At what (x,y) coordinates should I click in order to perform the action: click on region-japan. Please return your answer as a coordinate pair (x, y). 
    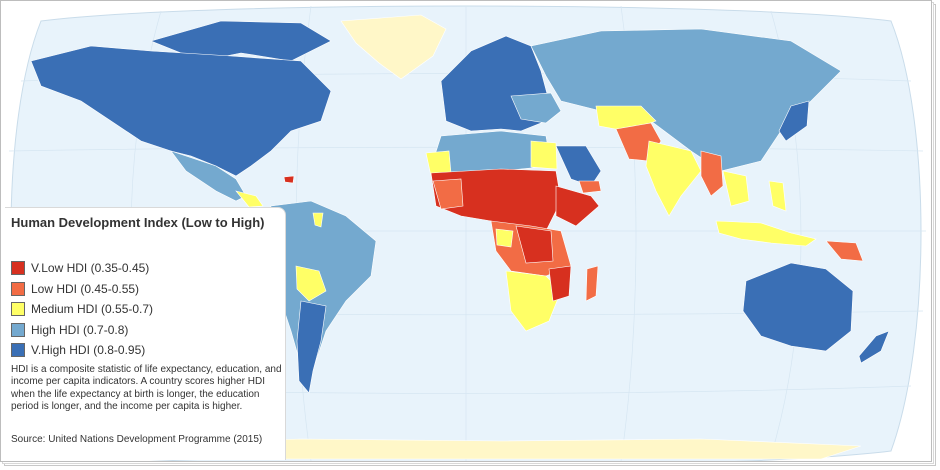
    Looking at the image, I should click on (794, 121).